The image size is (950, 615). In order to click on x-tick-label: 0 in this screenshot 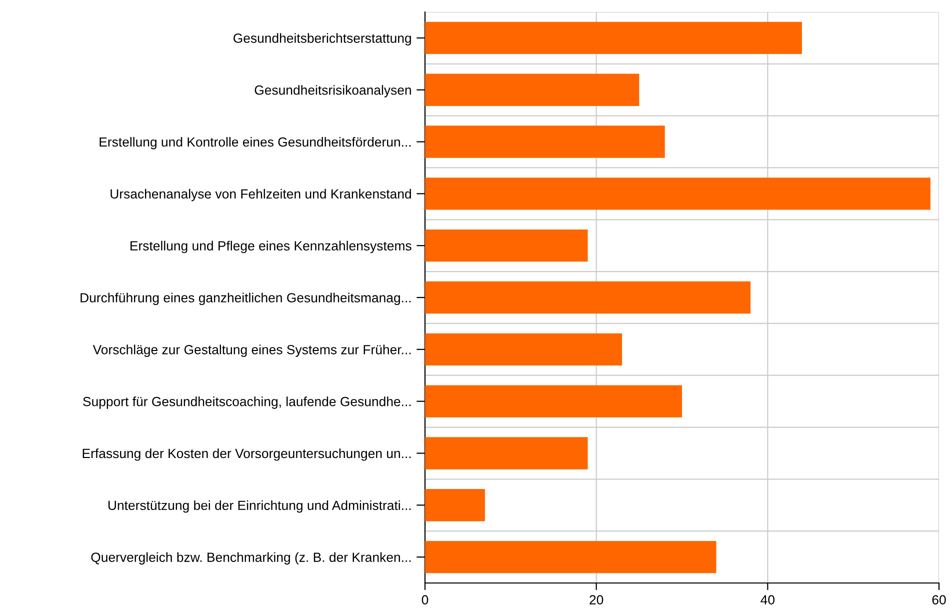, I will do `click(425, 599)`.